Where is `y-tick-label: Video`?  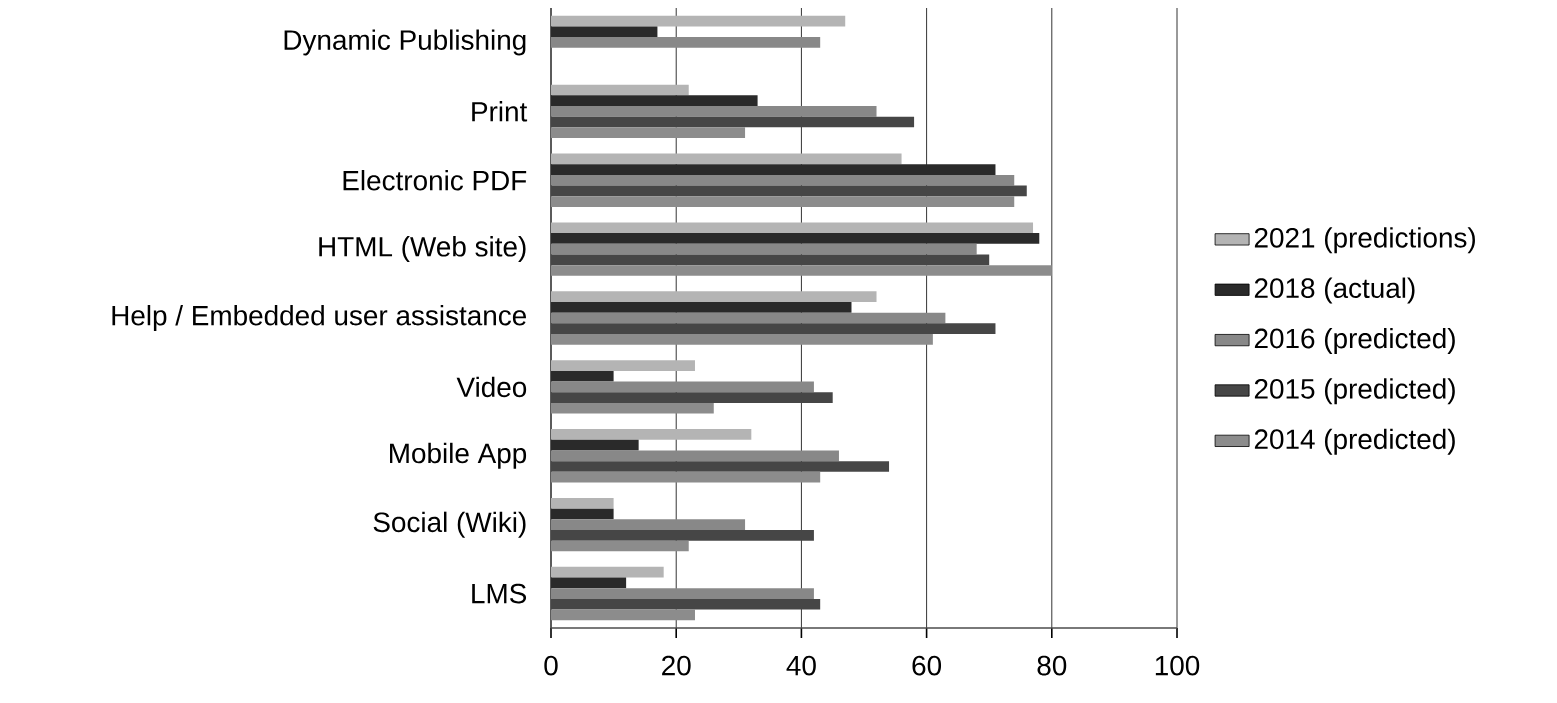 y-tick-label: Video is located at coordinates (491, 387).